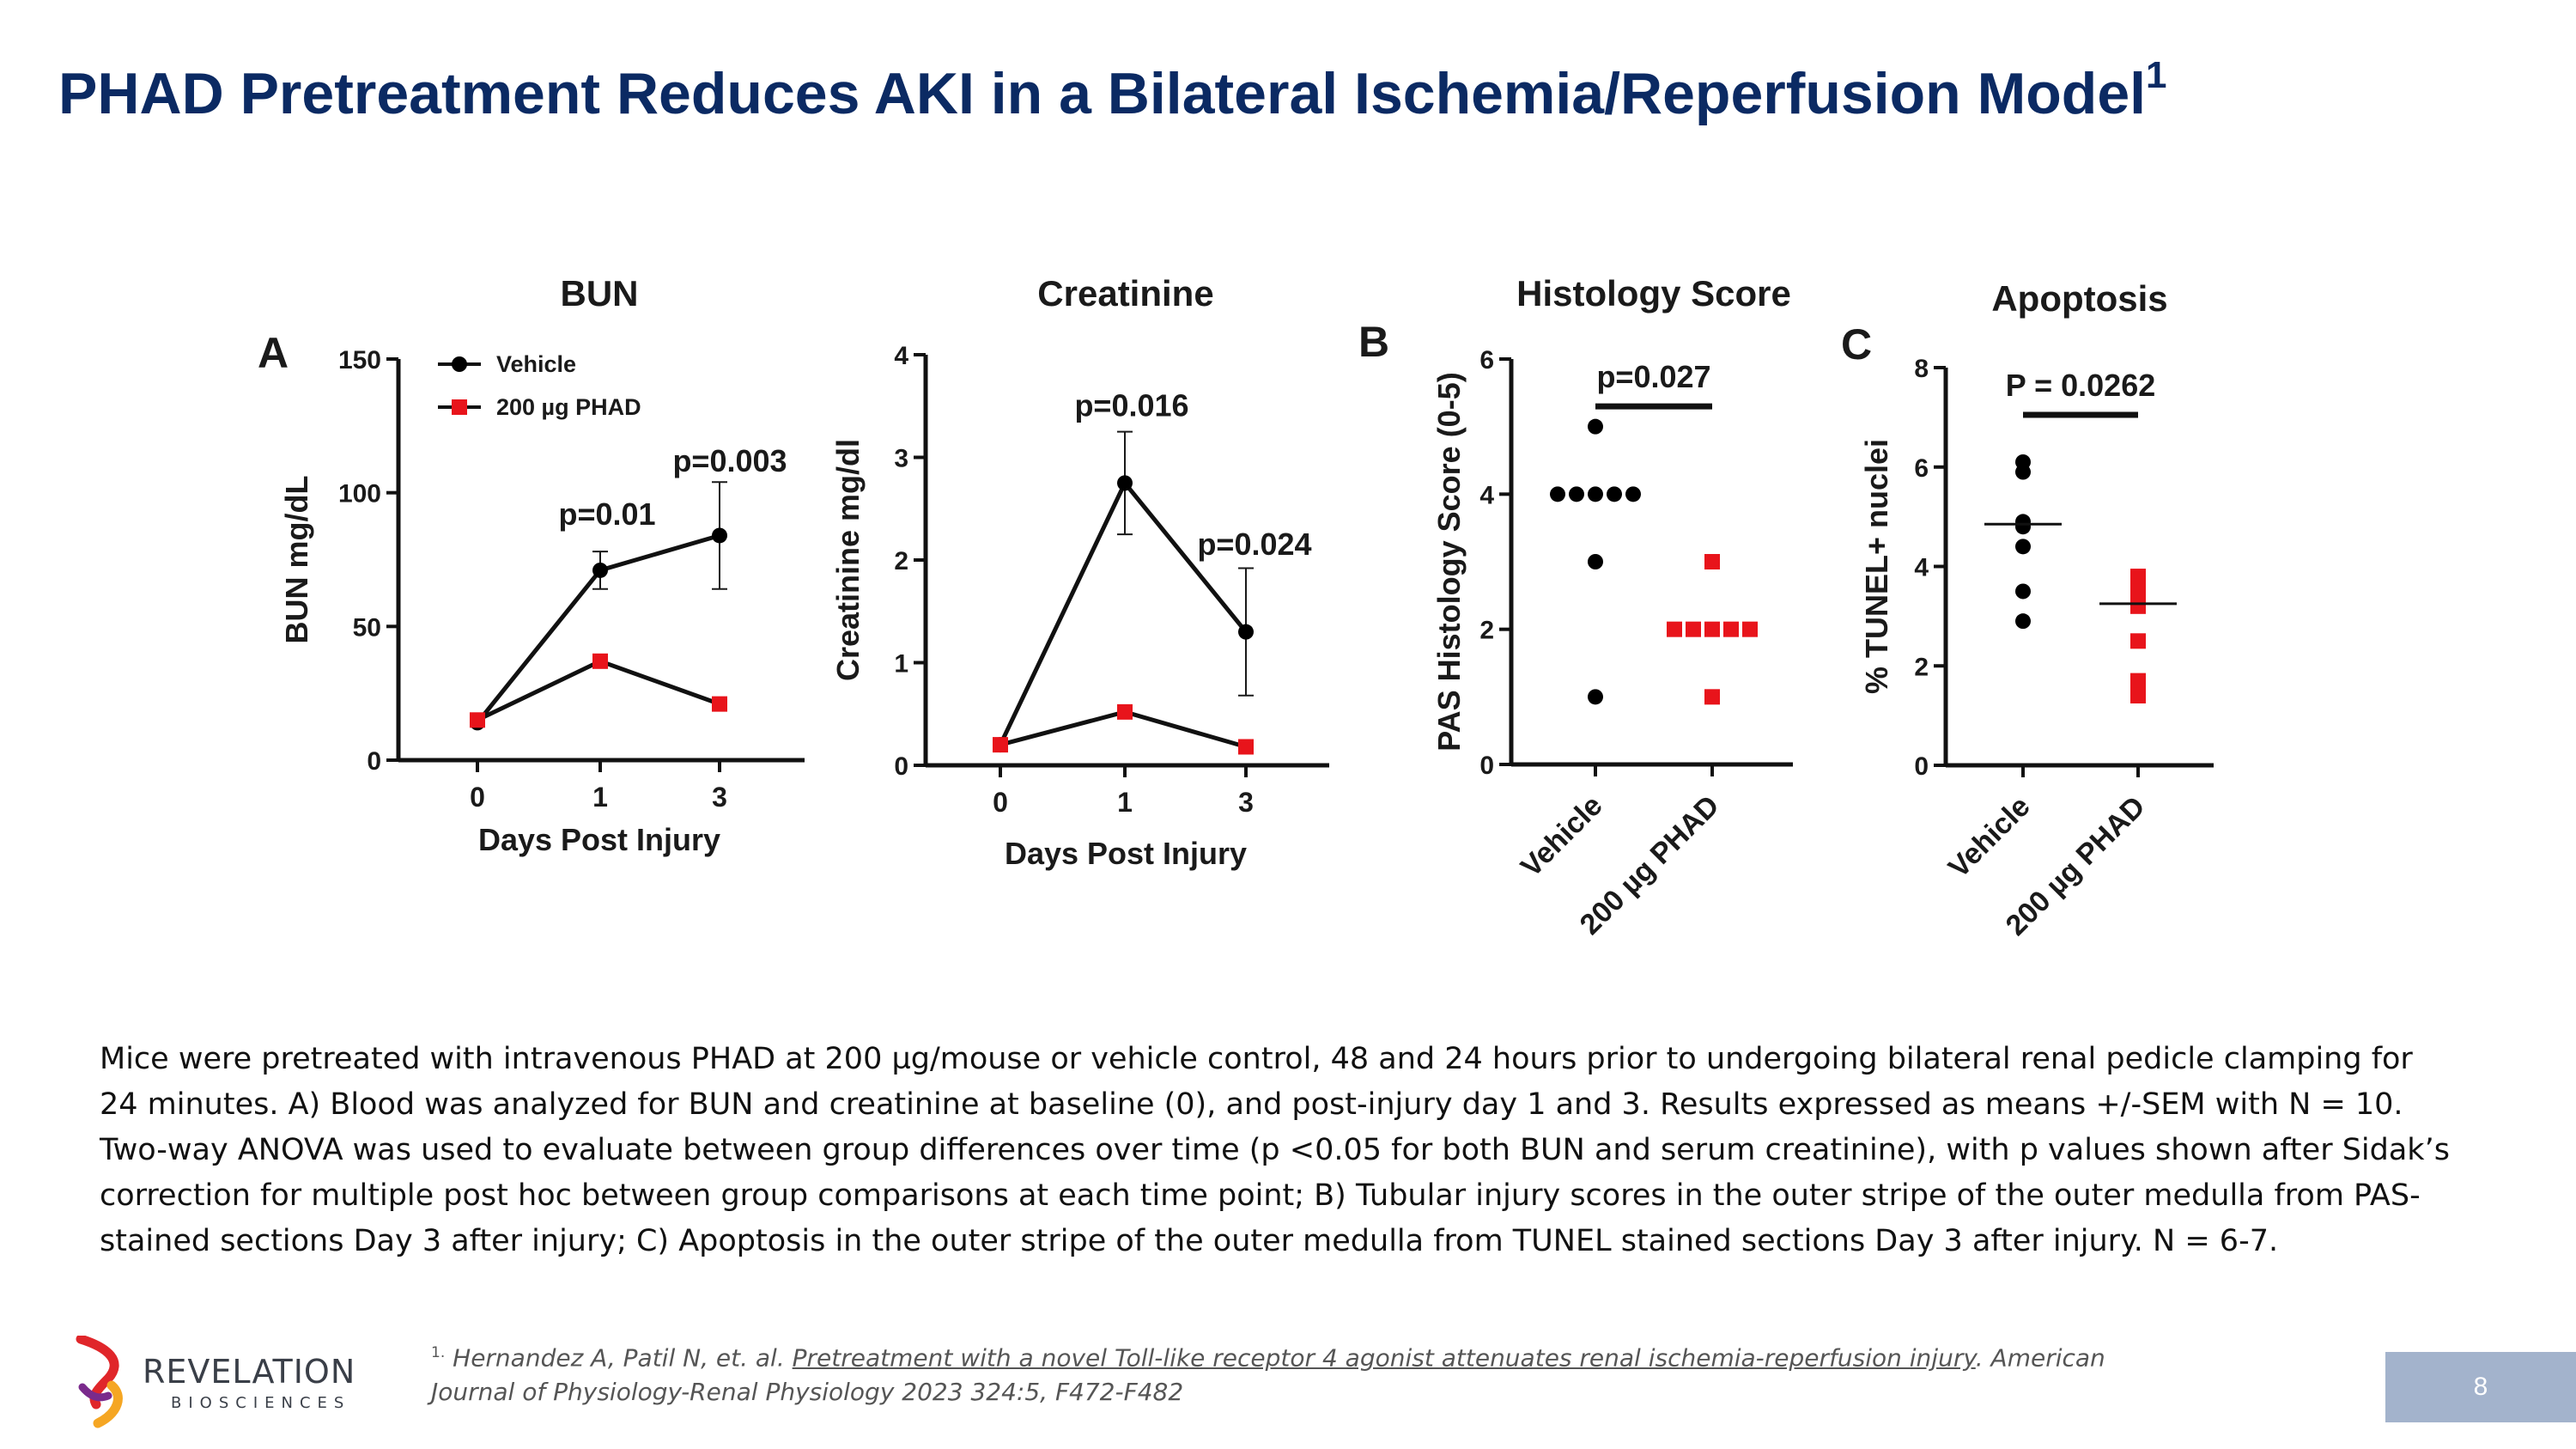 The height and width of the screenshot is (1449, 2576). What do you see at coordinates (1125, 293) in the screenshot?
I see `chart-title: Creatinine` at bounding box center [1125, 293].